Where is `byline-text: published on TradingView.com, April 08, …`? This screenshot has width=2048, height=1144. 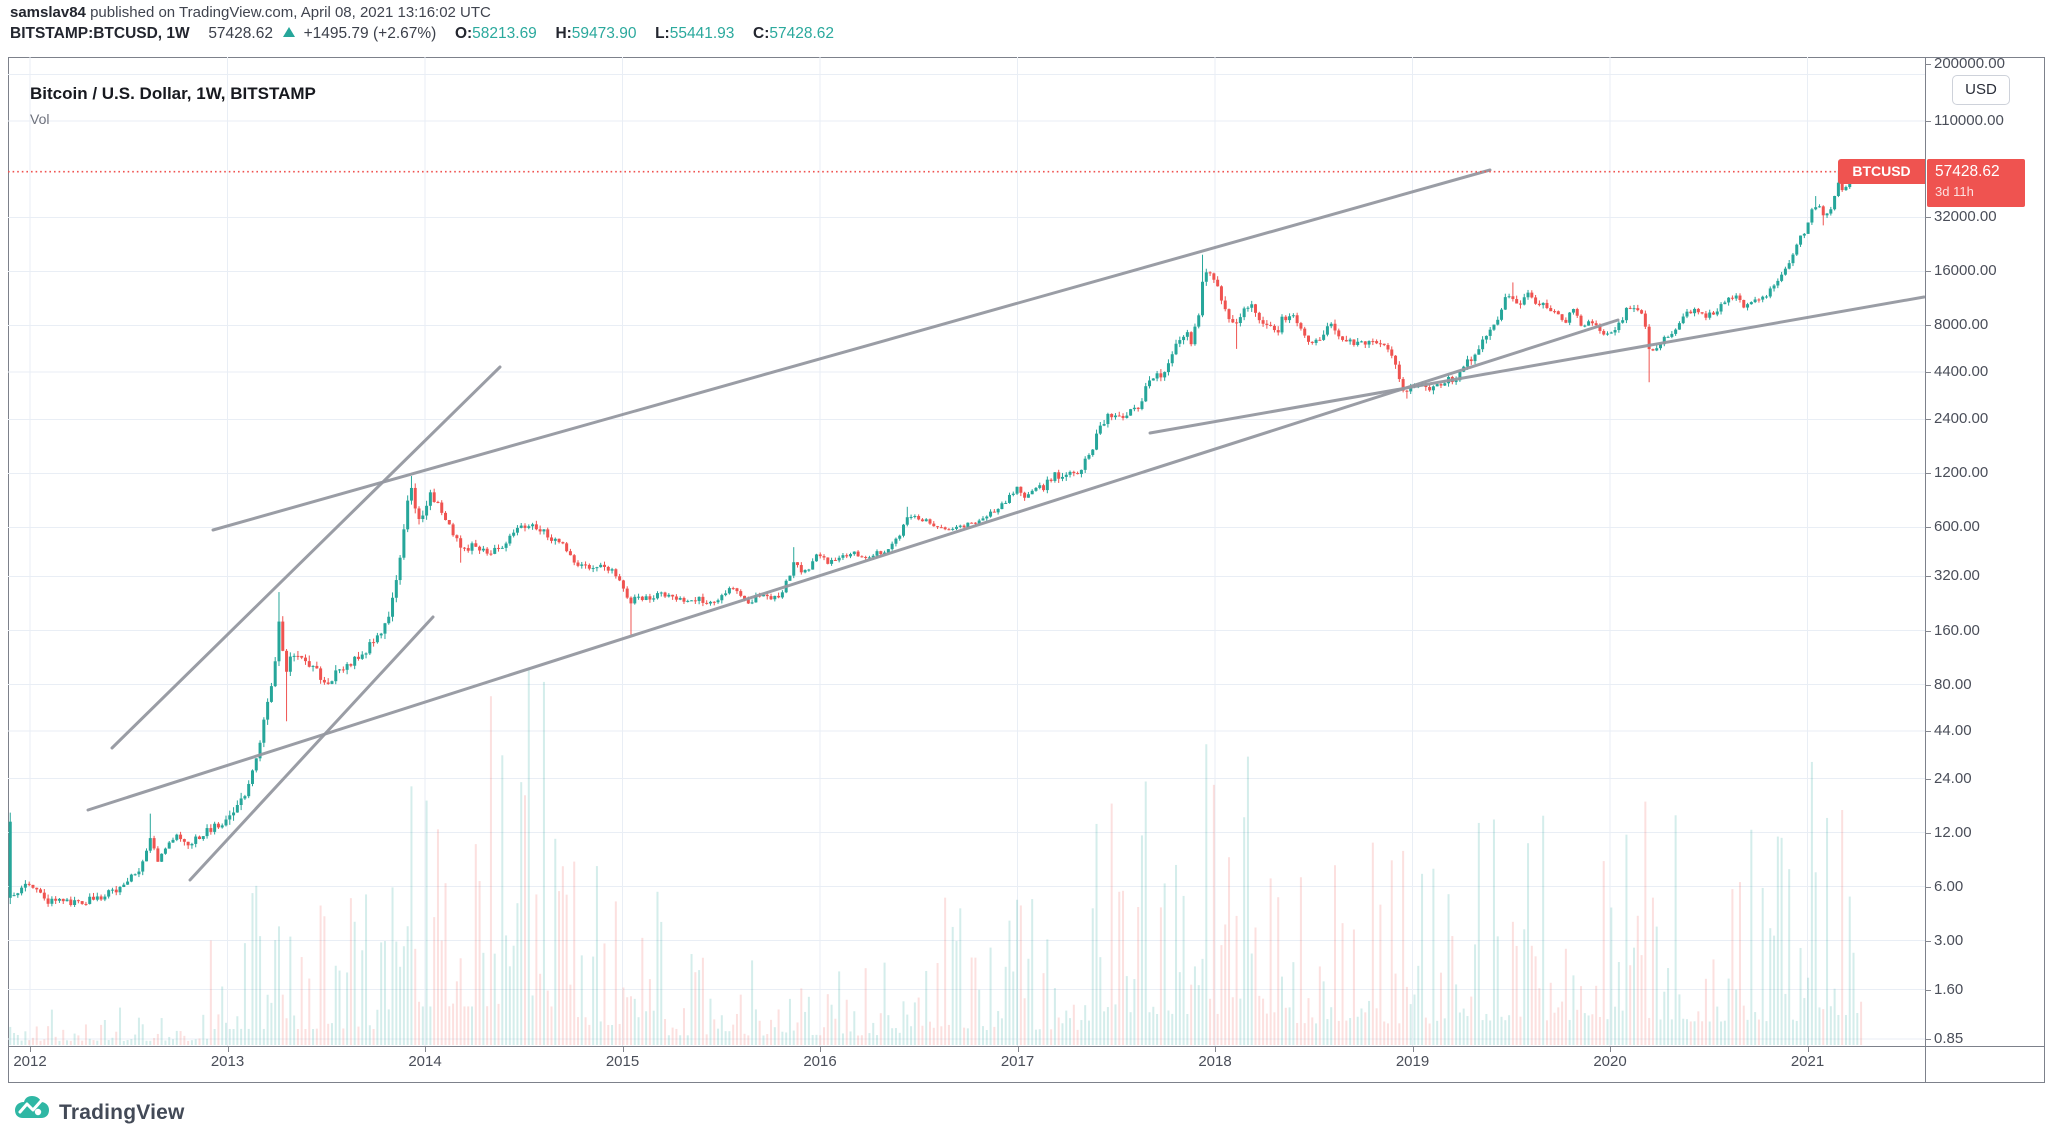
byline-text: published on TradingView.com, April 08, … is located at coordinates (288, 12).